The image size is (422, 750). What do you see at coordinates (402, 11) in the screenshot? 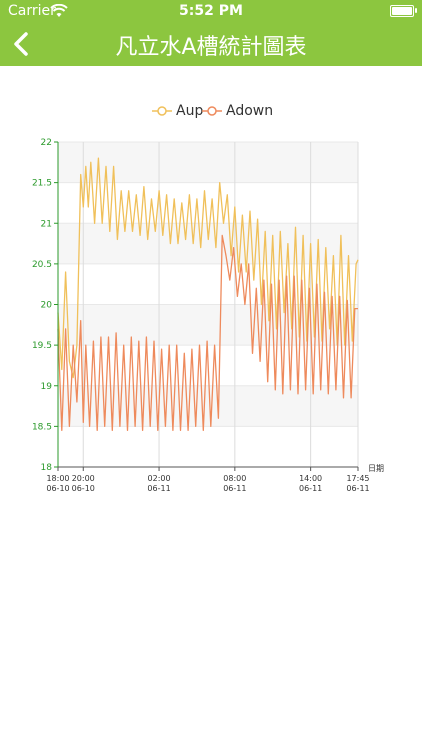
I see `battery-icon` at bounding box center [402, 11].